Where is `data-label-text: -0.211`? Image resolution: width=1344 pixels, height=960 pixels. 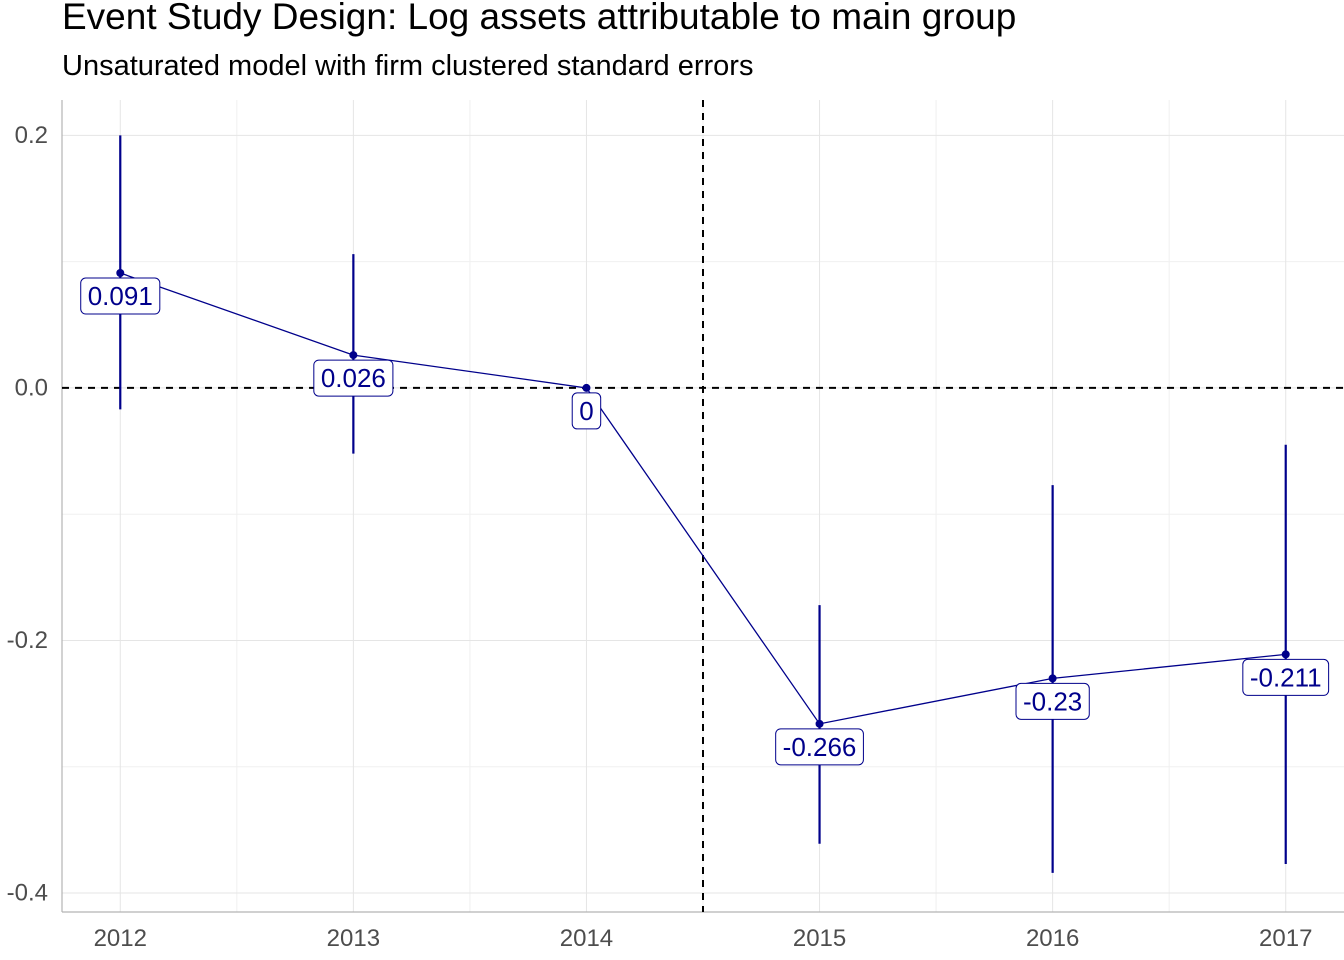 data-label-text: -0.211 is located at coordinates (1286, 677).